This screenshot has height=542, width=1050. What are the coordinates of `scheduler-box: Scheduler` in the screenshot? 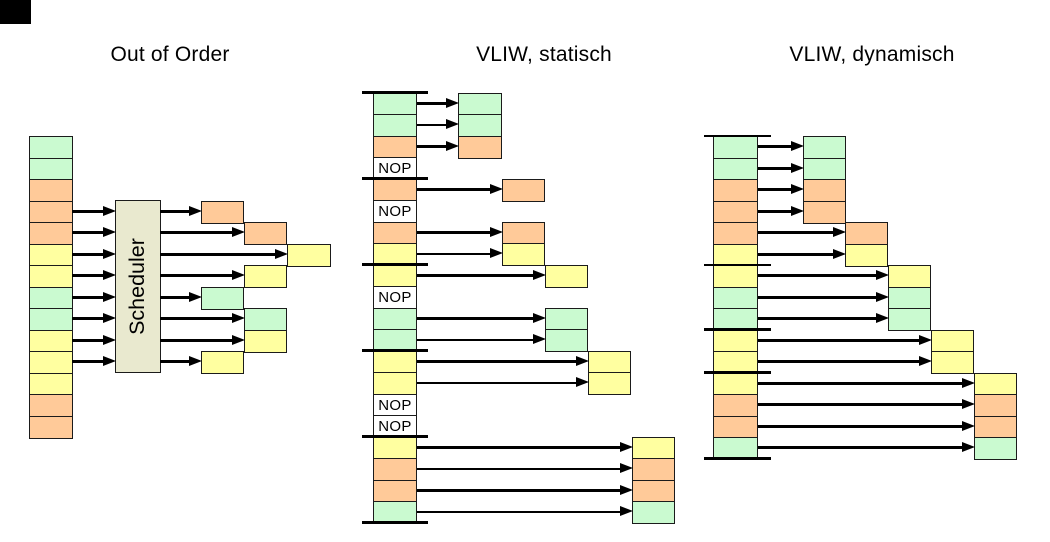 It's located at (137, 286).